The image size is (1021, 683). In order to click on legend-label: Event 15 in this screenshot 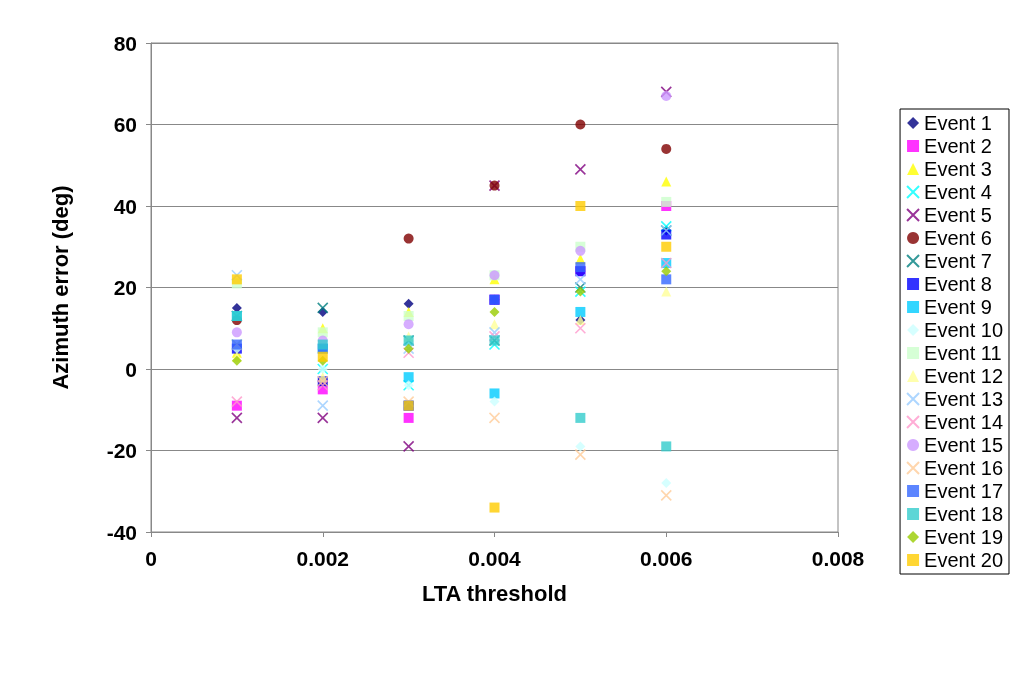, I will do `click(964, 445)`.